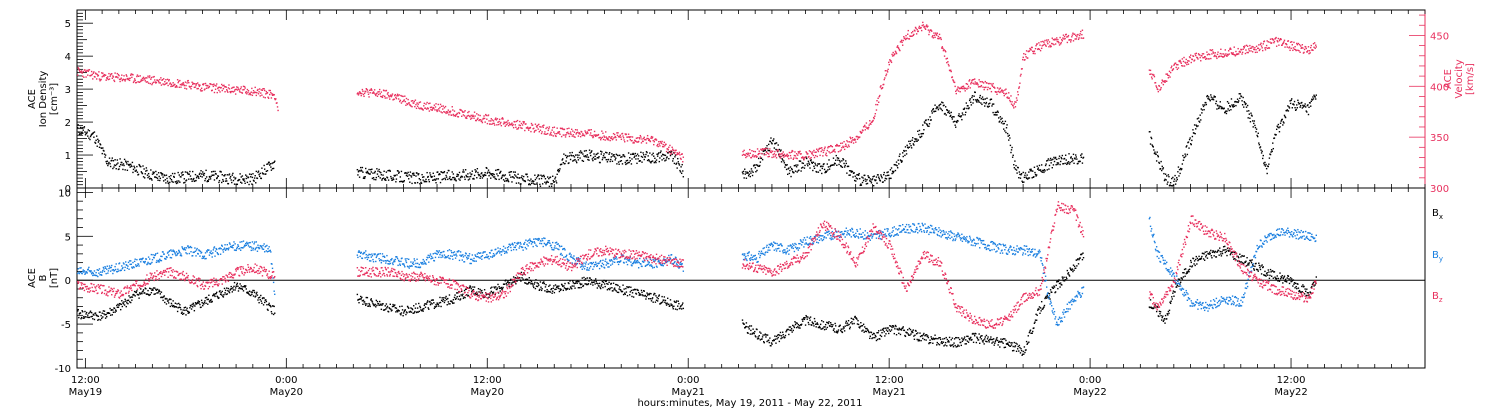 The width and height of the screenshot is (1500, 410). I want to click on legend-b-subscript: x, so click(1441, 217).